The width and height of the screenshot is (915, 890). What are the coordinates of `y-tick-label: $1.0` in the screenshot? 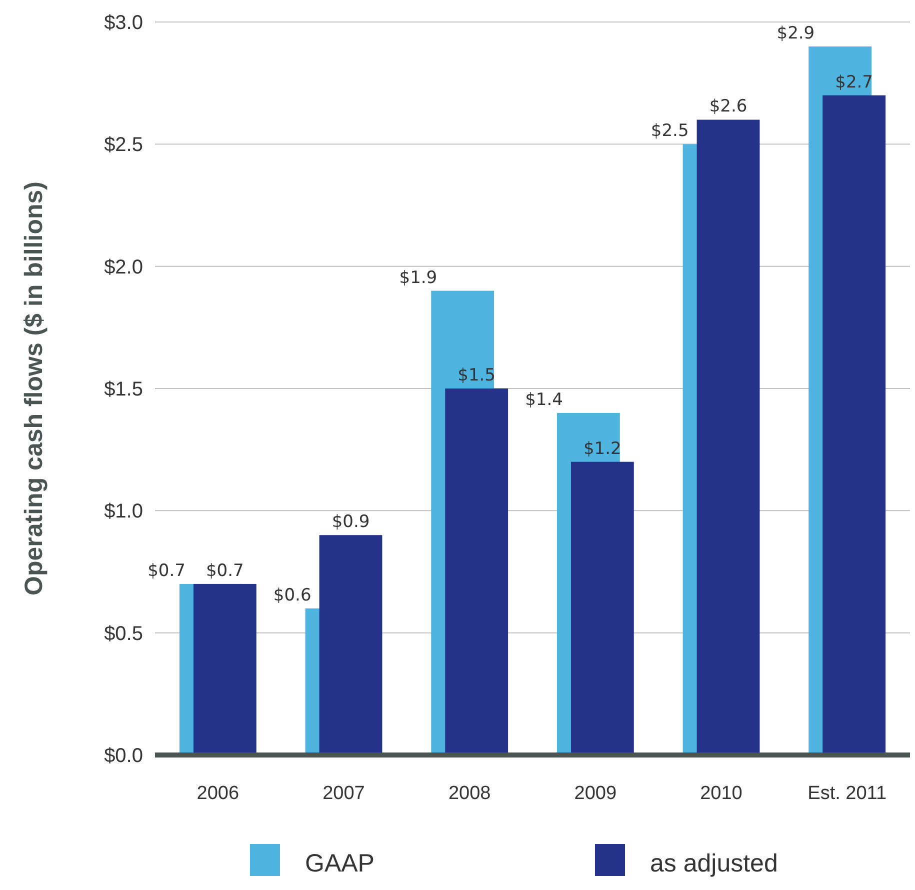 It's located at (123, 511).